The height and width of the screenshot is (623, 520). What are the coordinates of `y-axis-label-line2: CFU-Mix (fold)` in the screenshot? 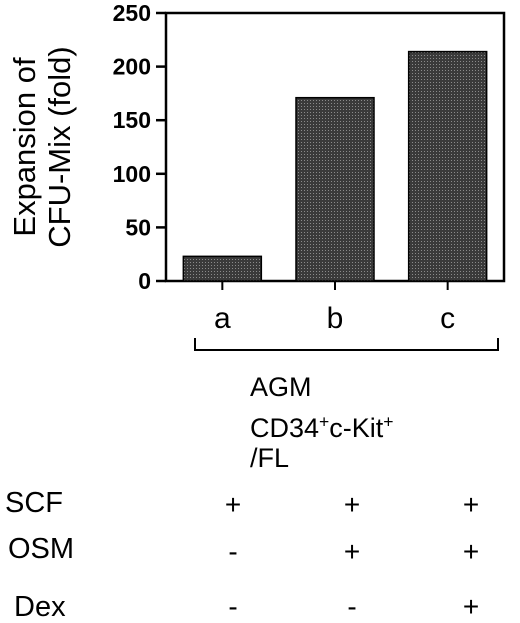 It's located at (59, 147).